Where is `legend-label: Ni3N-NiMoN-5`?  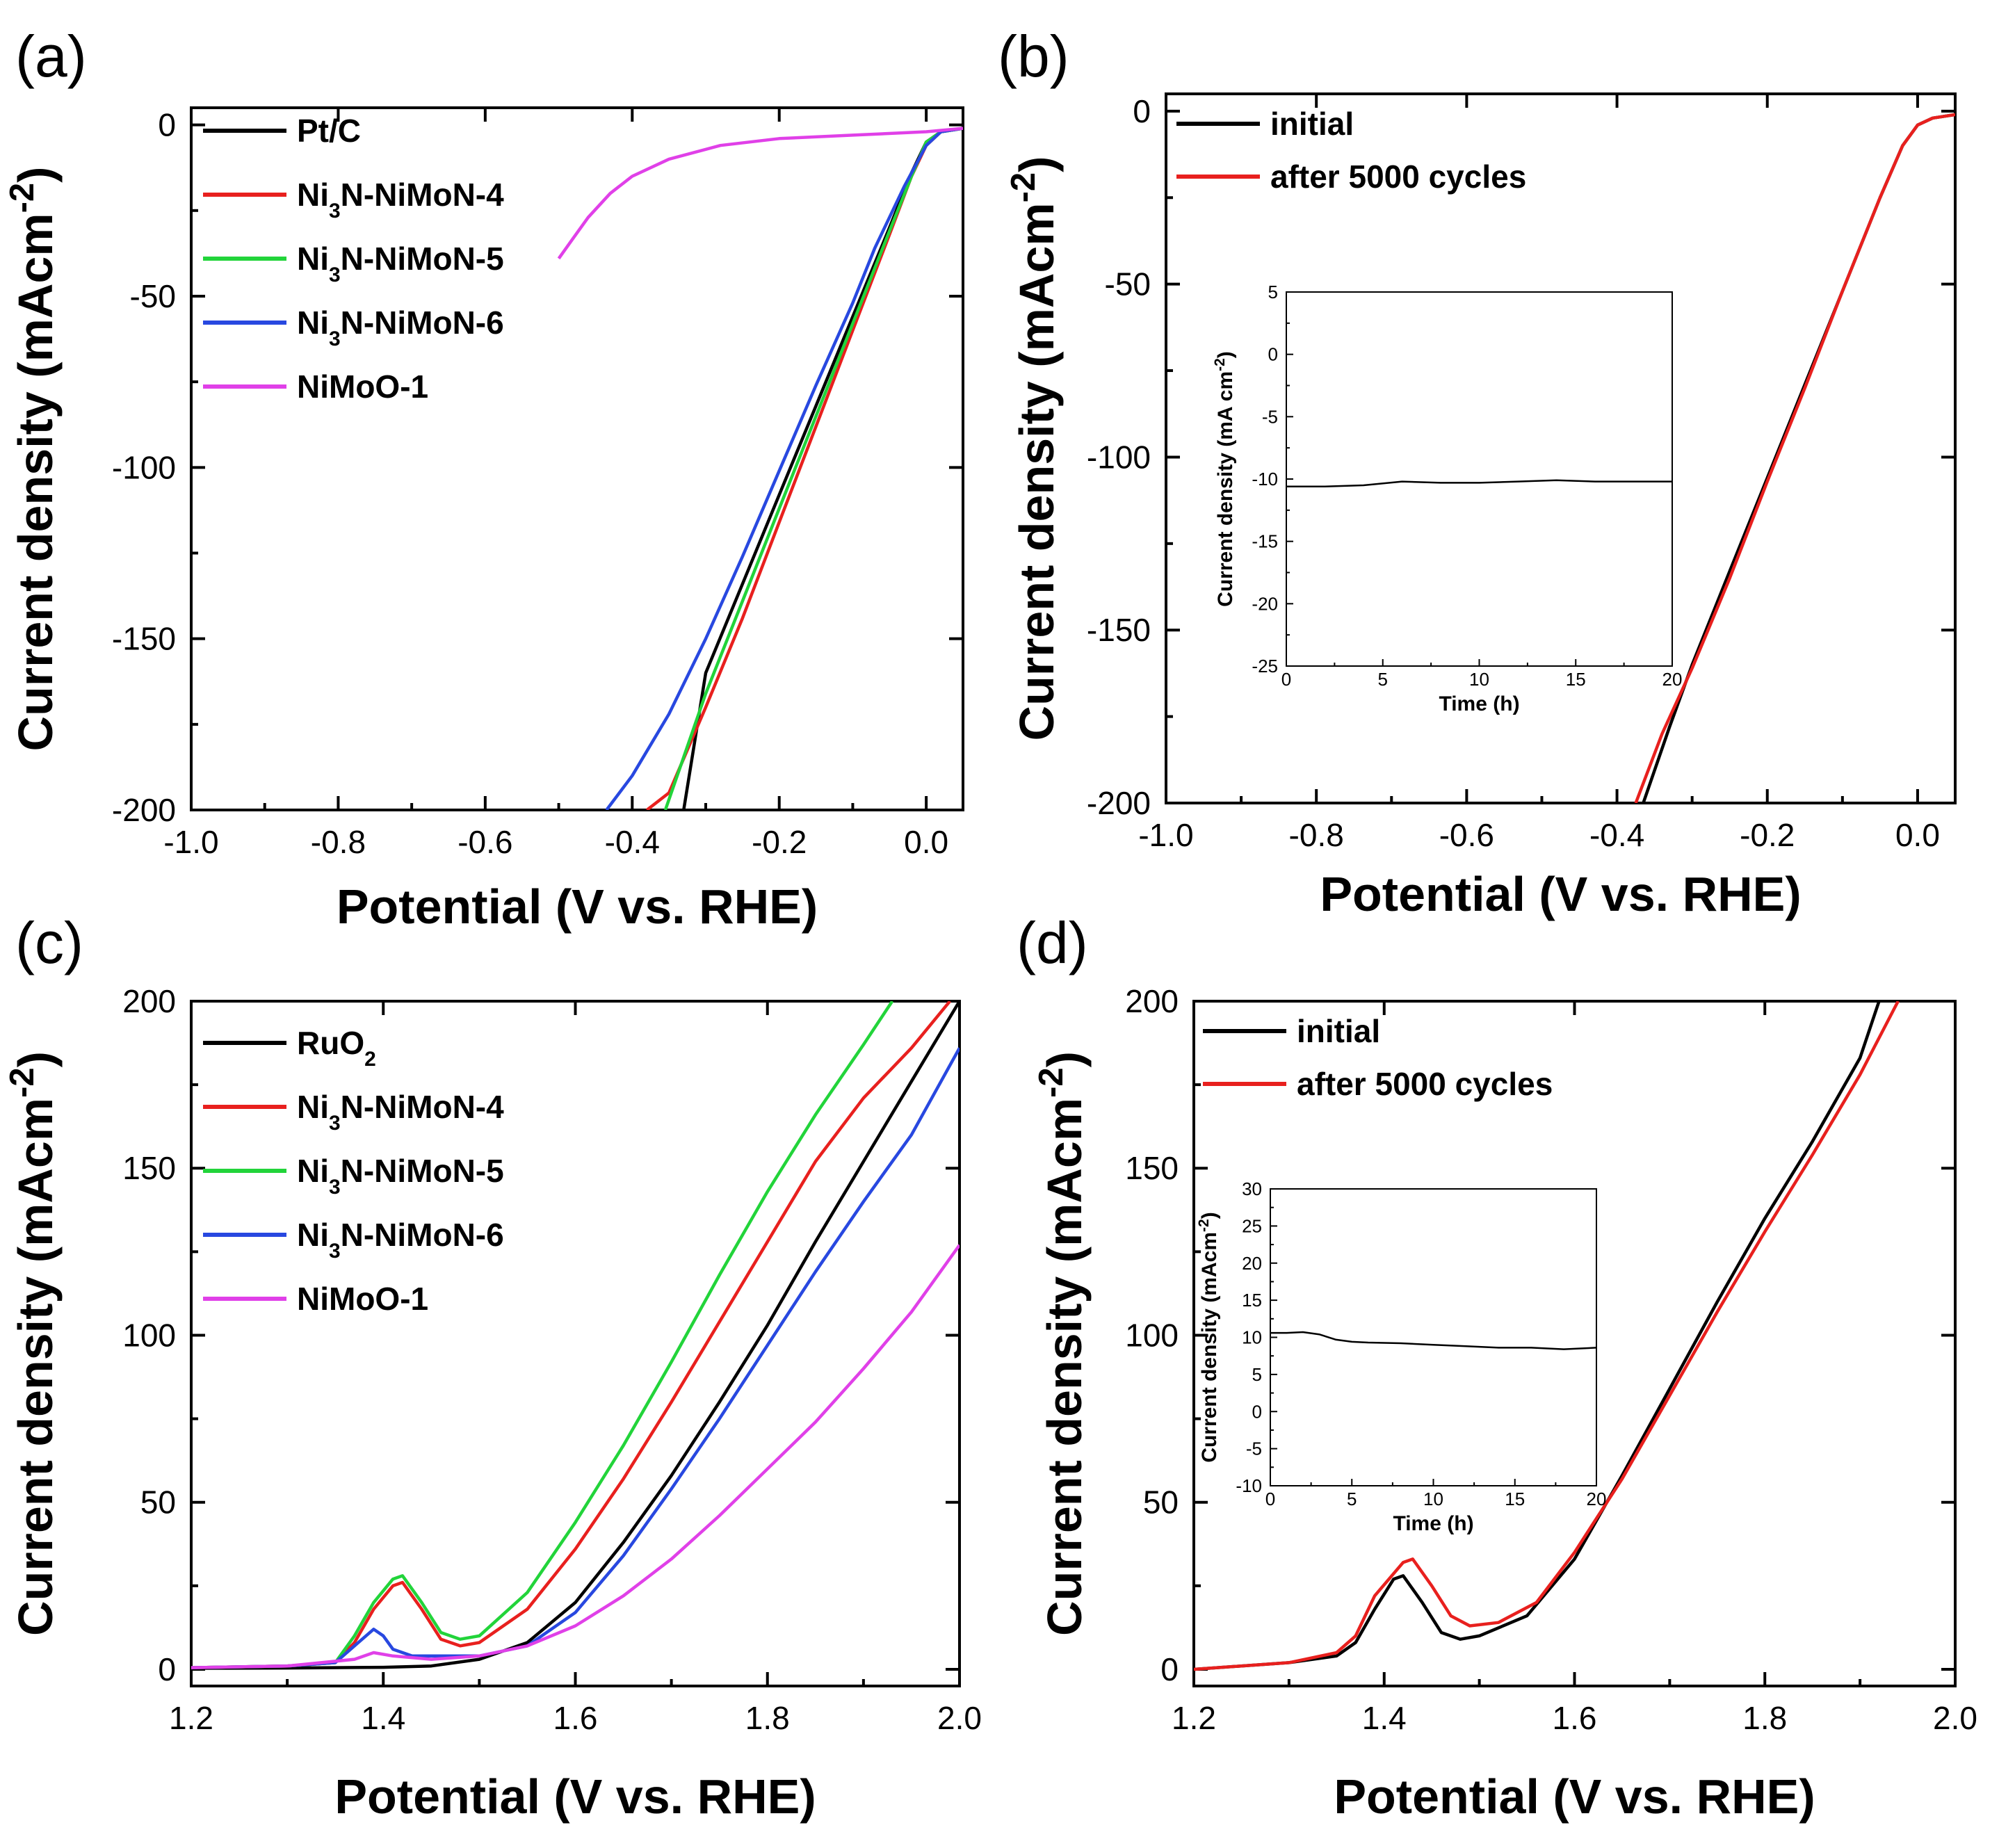
legend-label: Ni3N-NiMoN-5 is located at coordinates (401, 1176).